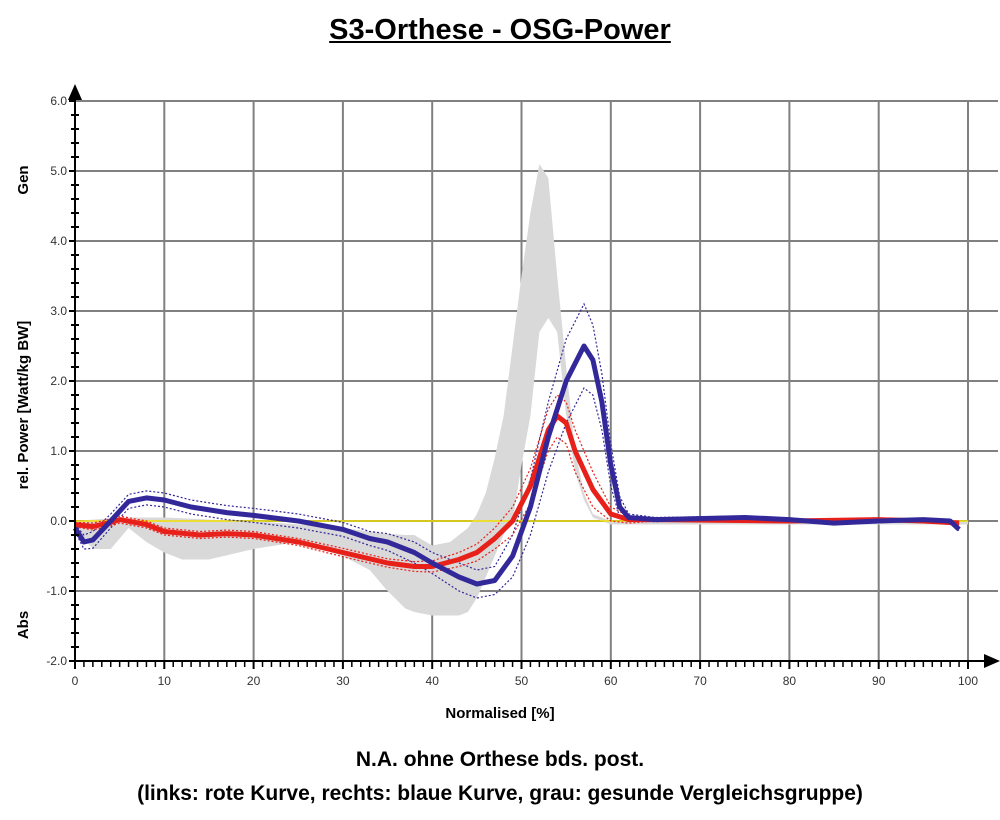 The height and width of the screenshot is (820, 1000). I want to click on y-axis-arrow-icon, so click(75, 92).